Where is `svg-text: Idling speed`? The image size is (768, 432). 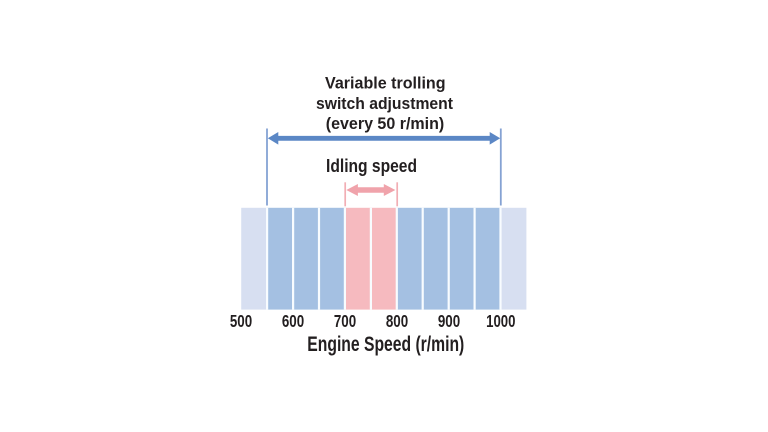 svg-text: Idling speed is located at coordinates (371, 166).